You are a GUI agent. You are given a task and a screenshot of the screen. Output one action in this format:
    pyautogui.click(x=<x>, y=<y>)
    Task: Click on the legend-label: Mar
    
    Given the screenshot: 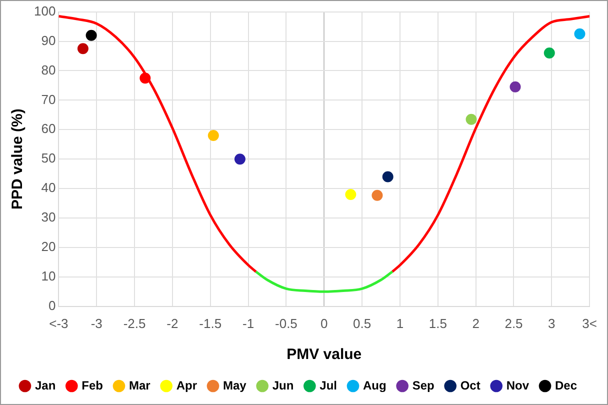 What is the action you would take?
    pyautogui.click(x=139, y=385)
    